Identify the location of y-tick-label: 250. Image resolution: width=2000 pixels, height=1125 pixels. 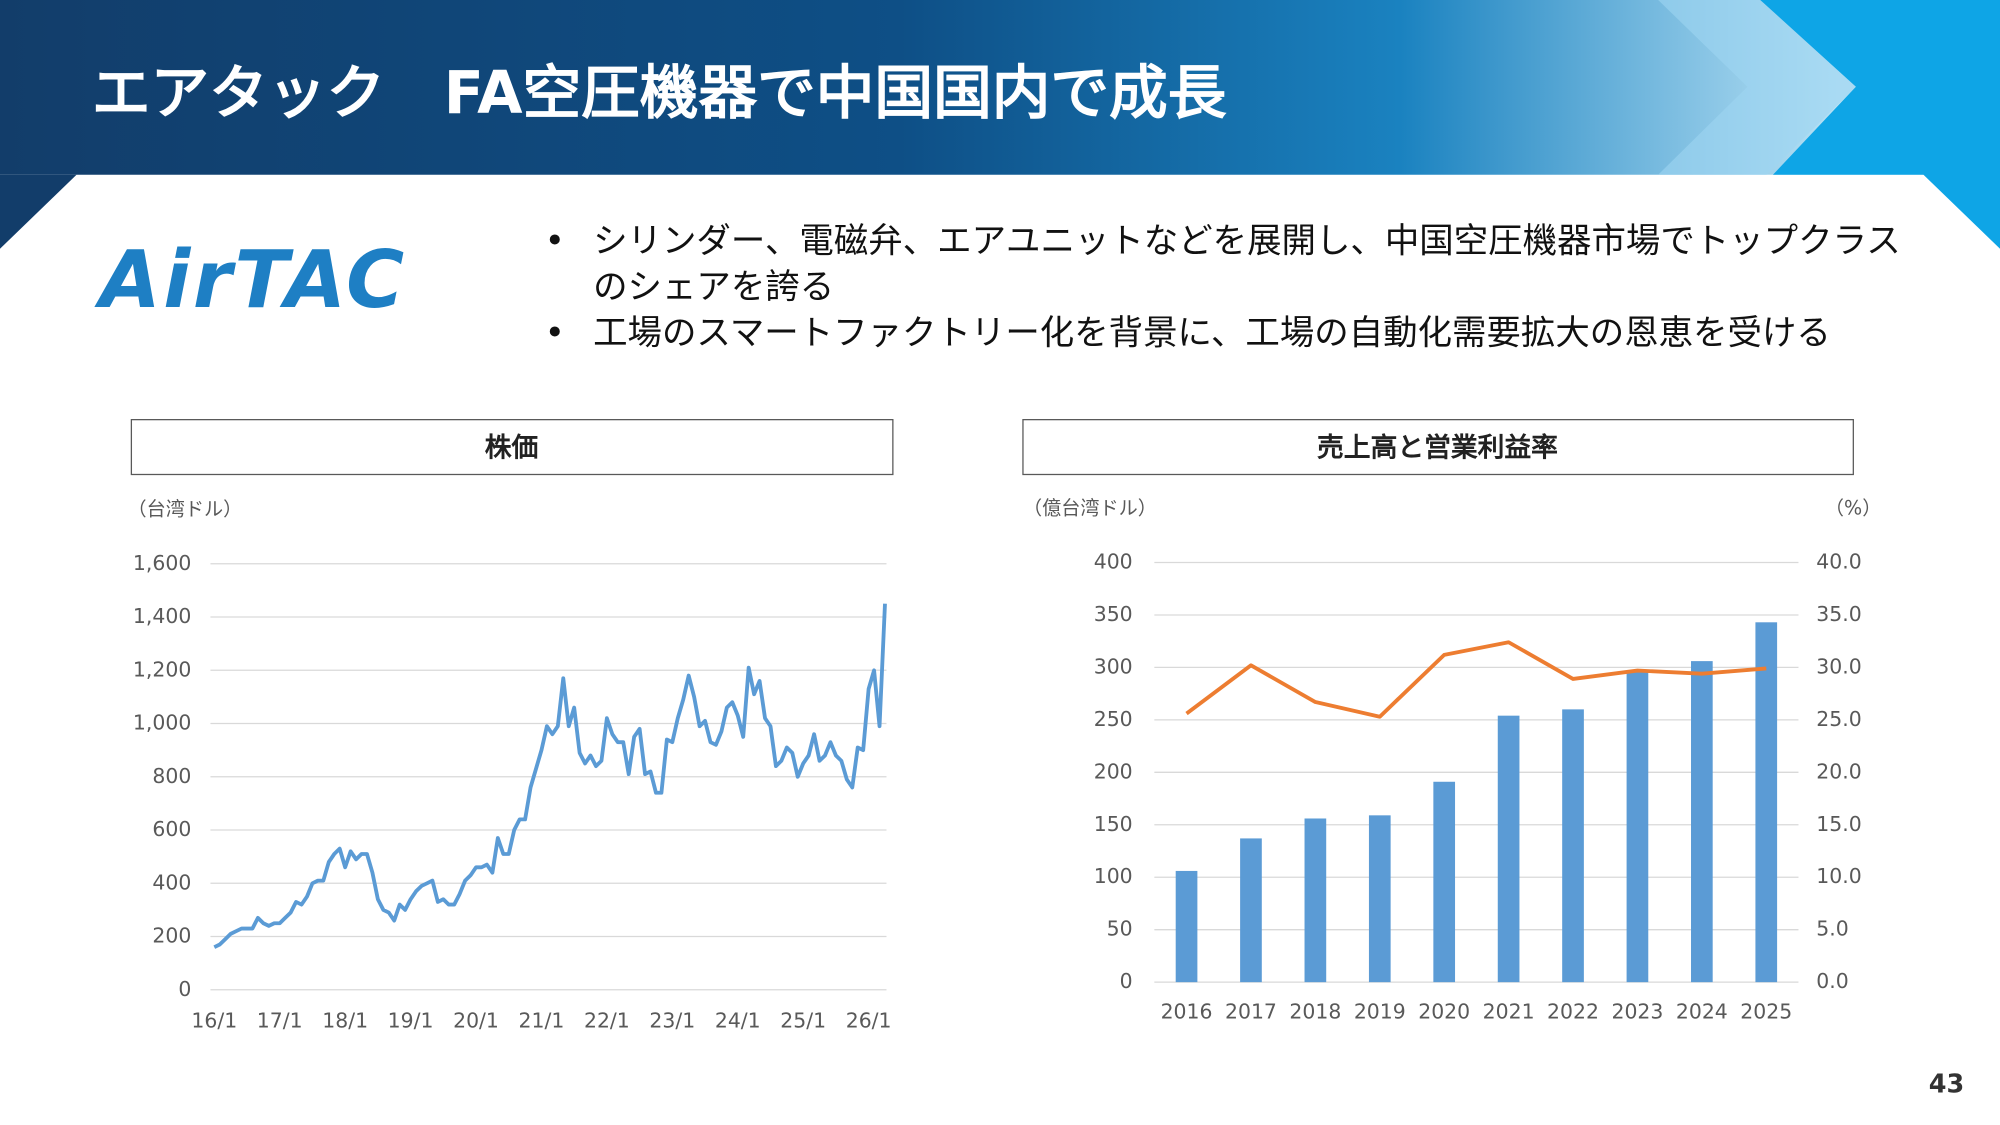
(1113, 719).